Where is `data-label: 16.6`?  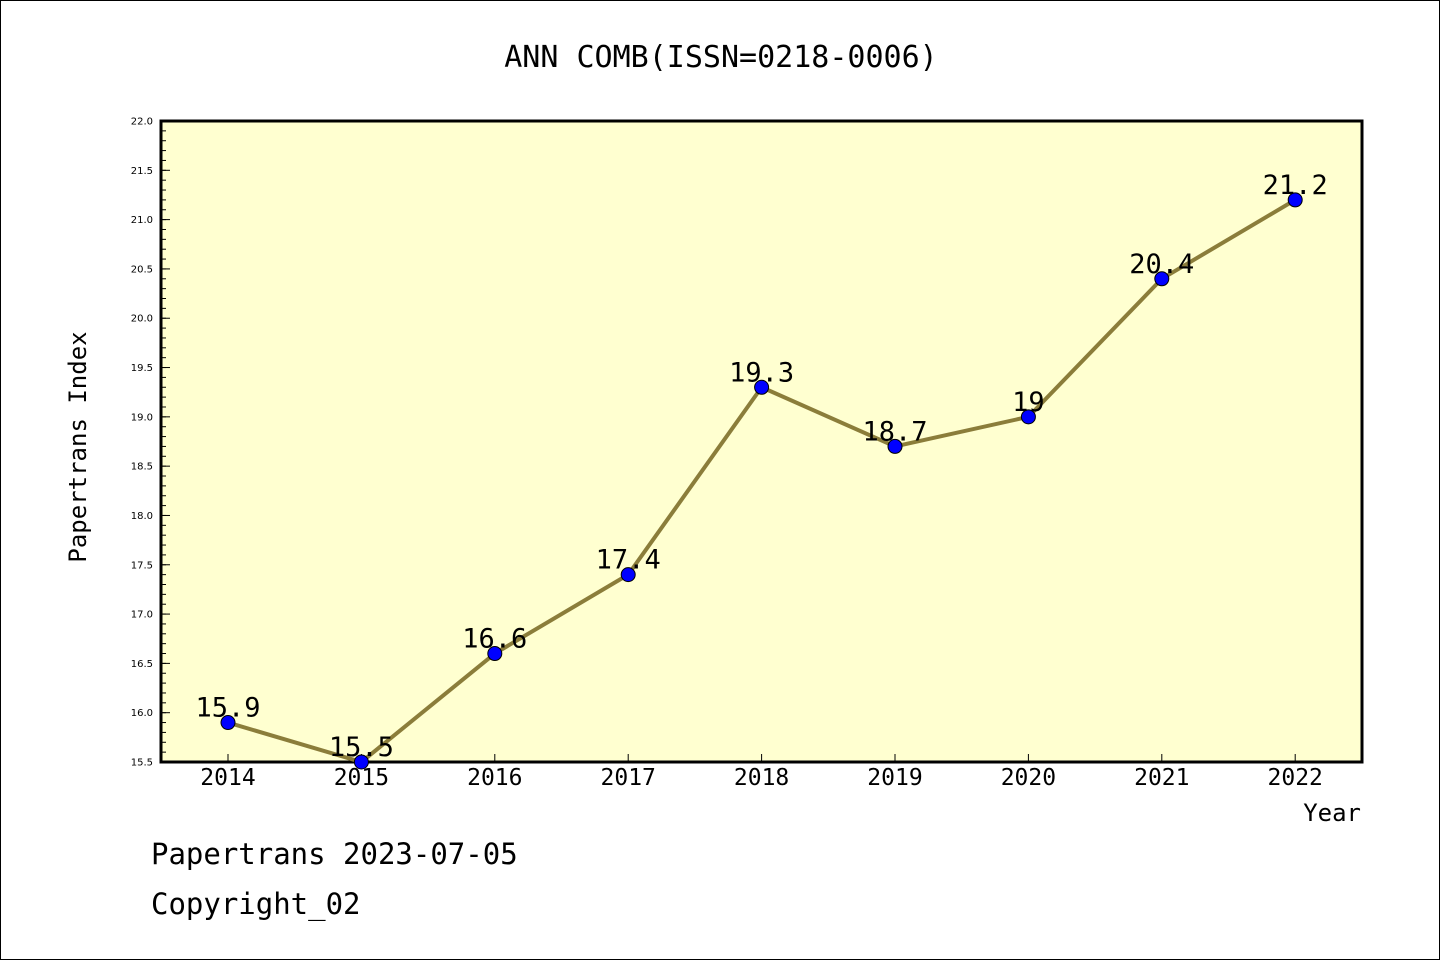
data-label: 16.6 is located at coordinates (494, 639).